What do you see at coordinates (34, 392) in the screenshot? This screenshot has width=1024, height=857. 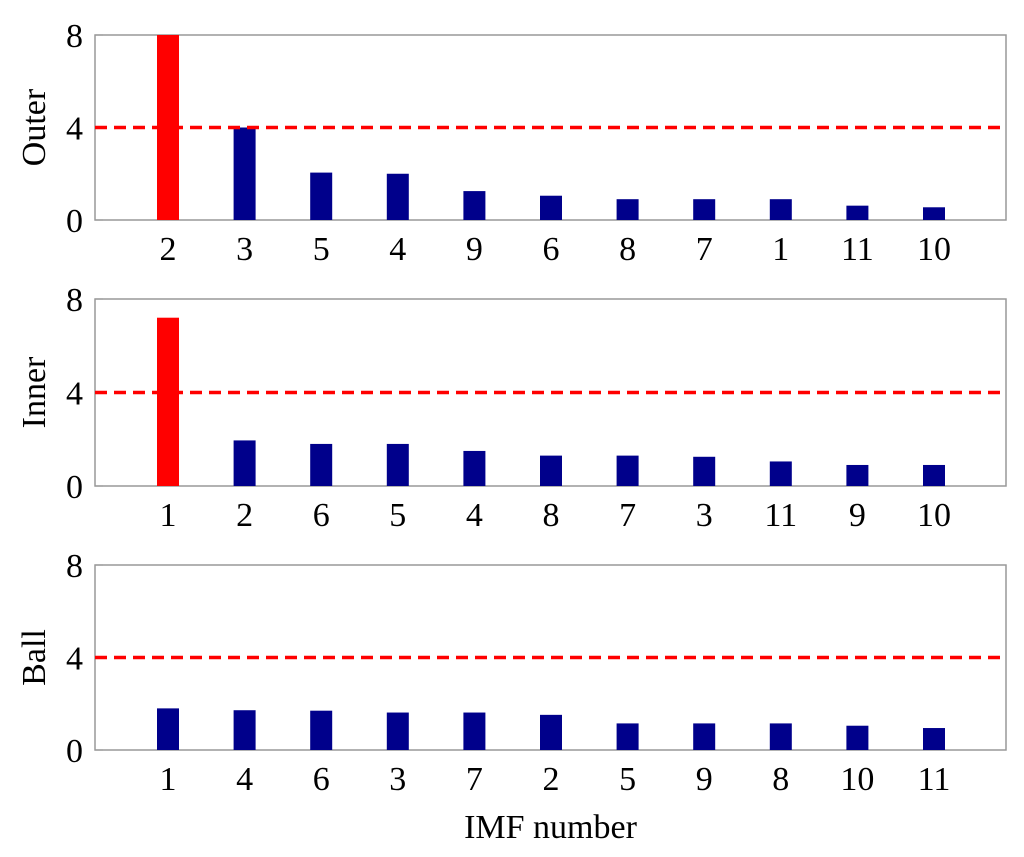 I see `y-axis-label: Inner` at bounding box center [34, 392].